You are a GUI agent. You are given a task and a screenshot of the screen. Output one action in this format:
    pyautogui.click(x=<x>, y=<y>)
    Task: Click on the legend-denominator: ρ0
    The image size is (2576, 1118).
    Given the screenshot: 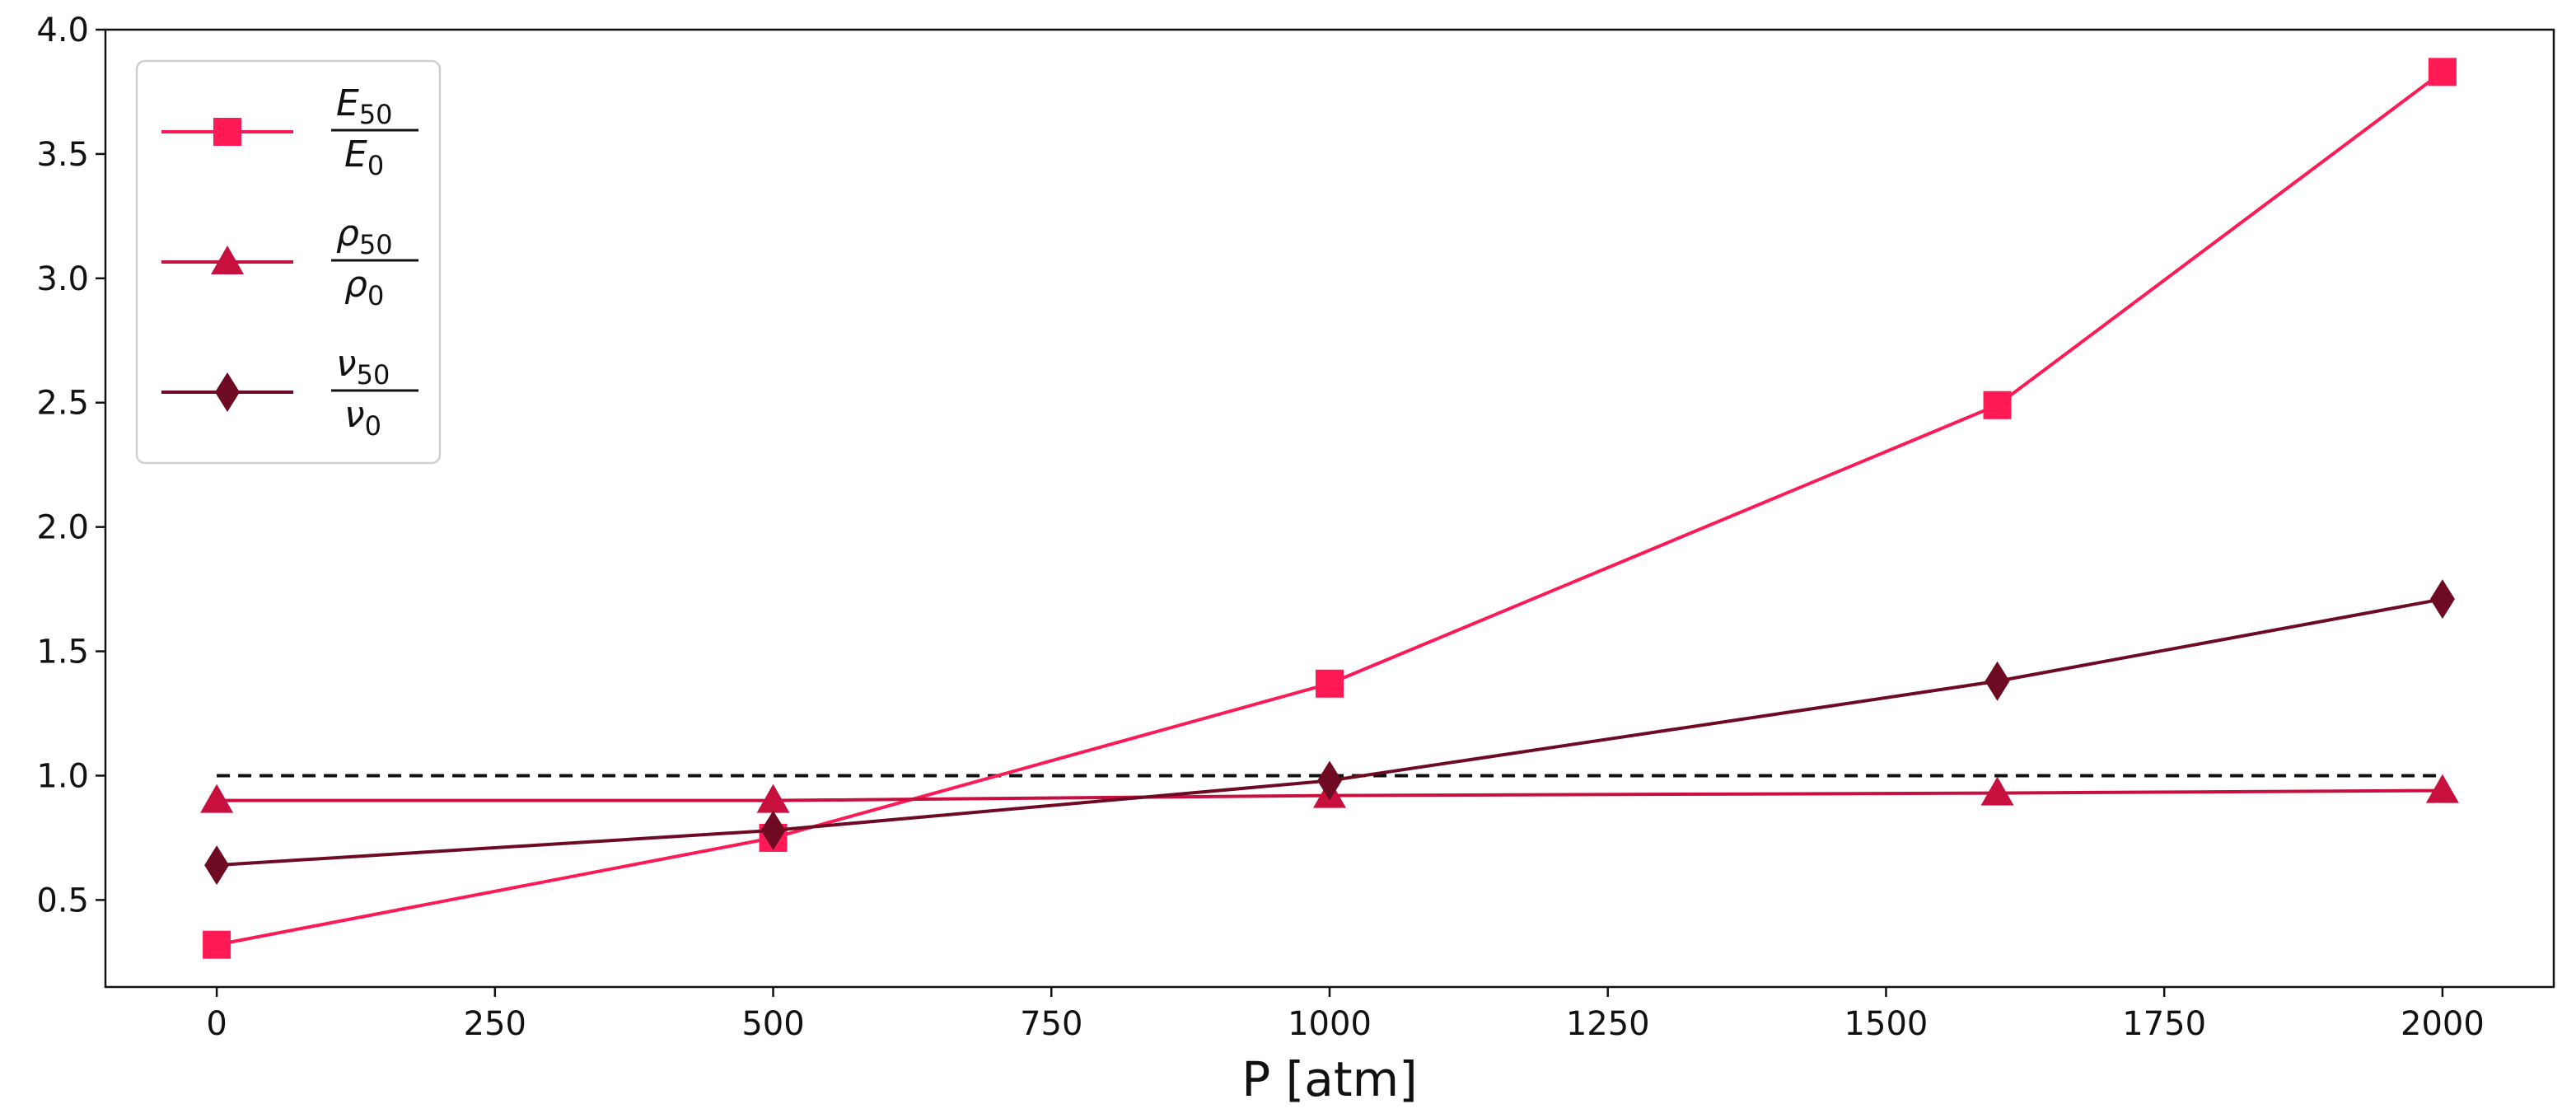 What is the action you would take?
    pyautogui.click(x=364, y=287)
    